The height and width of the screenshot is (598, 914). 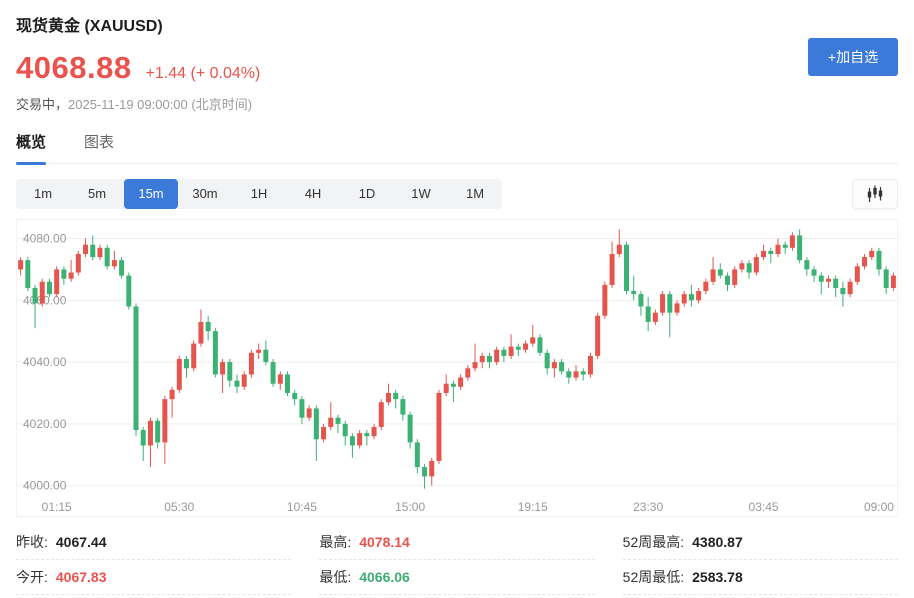 I want to click on timeframe-row: 1m 5m 15m 30m 1H 4H 1D 1W 1M, so click(x=457, y=194).